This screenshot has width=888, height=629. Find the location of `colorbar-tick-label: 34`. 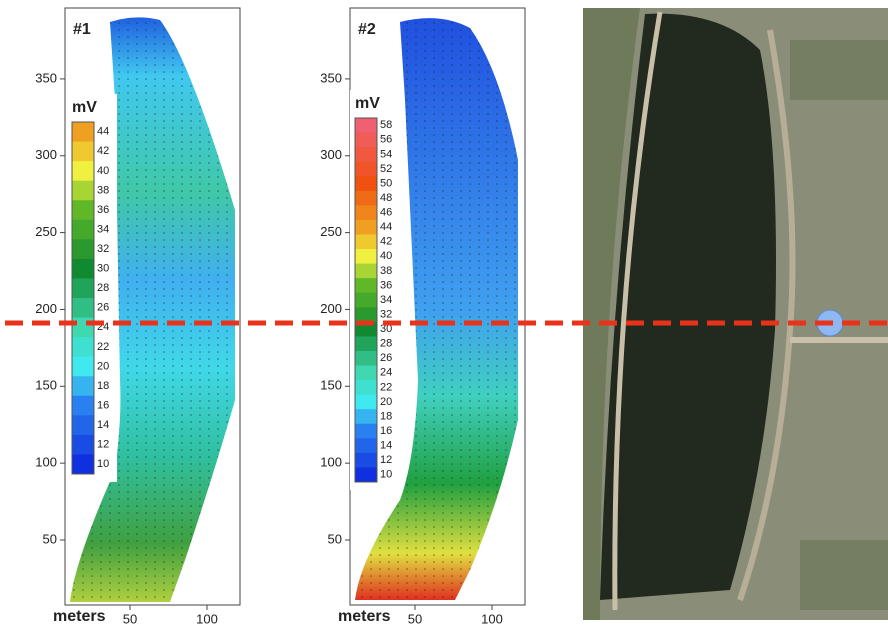

colorbar-tick-label: 34 is located at coordinates (103, 229).